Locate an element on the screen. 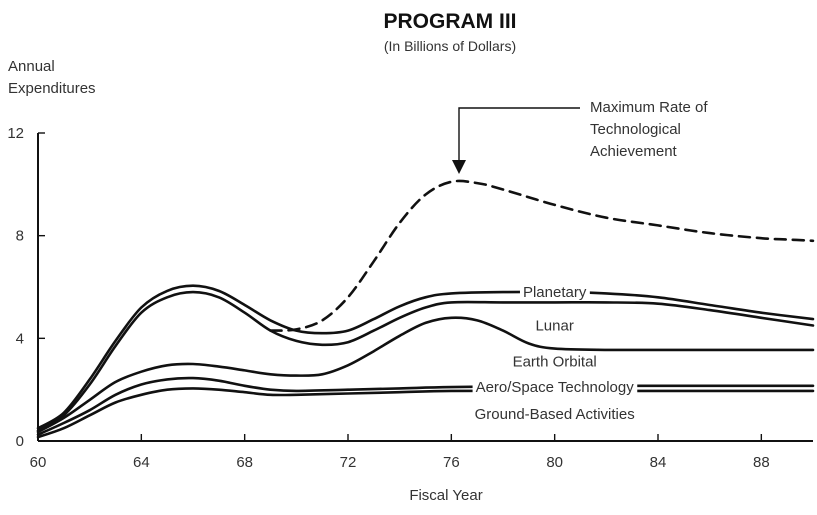 The height and width of the screenshot is (515, 817). y-tick-label-8: 8 is located at coordinates (20, 236).